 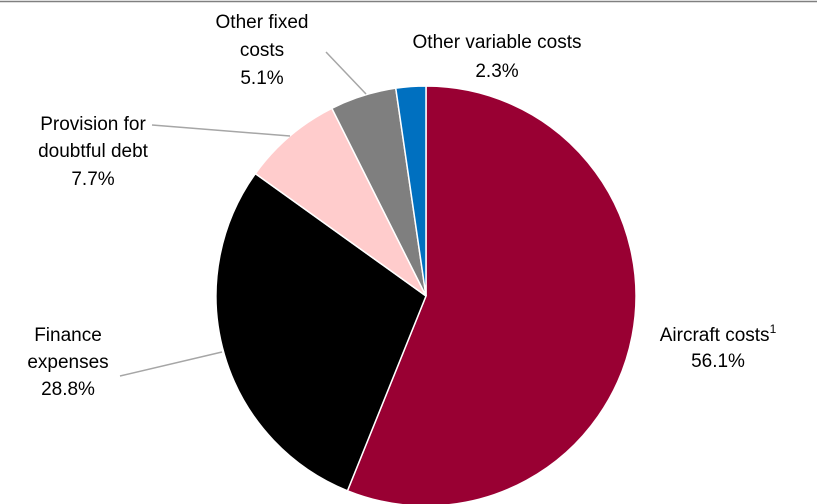 I want to click on slice-value-provision-for-doubtful-debt: 7.7%, so click(x=92, y=179).